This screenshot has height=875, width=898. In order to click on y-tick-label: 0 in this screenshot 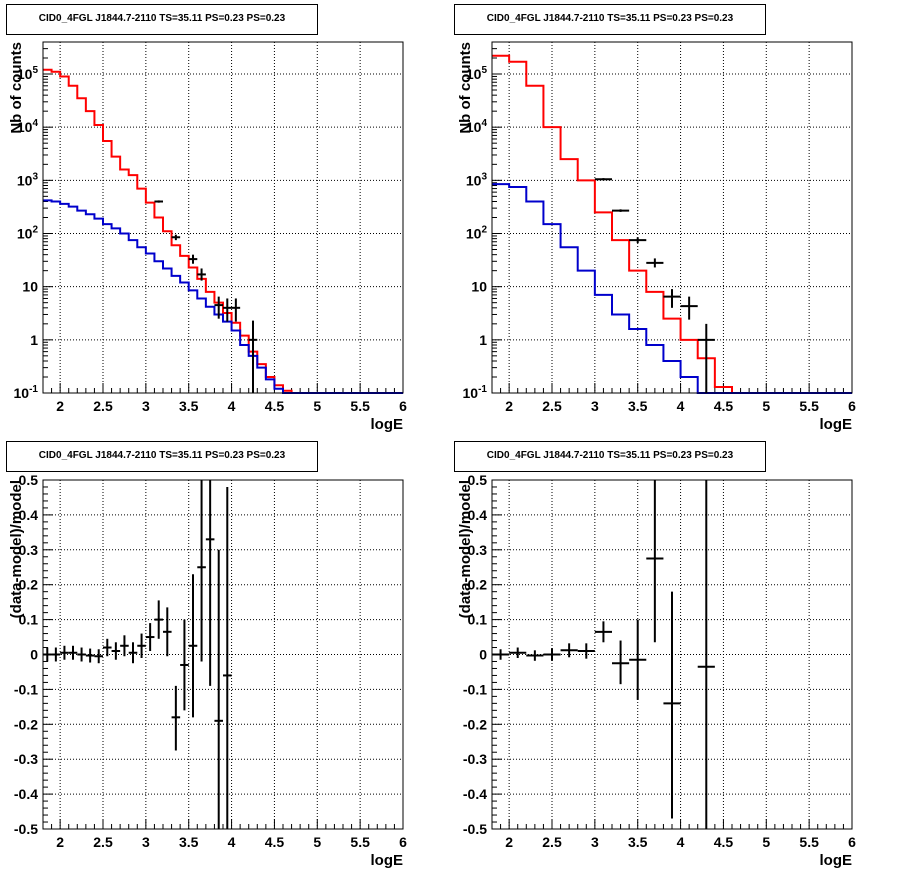, I will do `click(483, 655)`.